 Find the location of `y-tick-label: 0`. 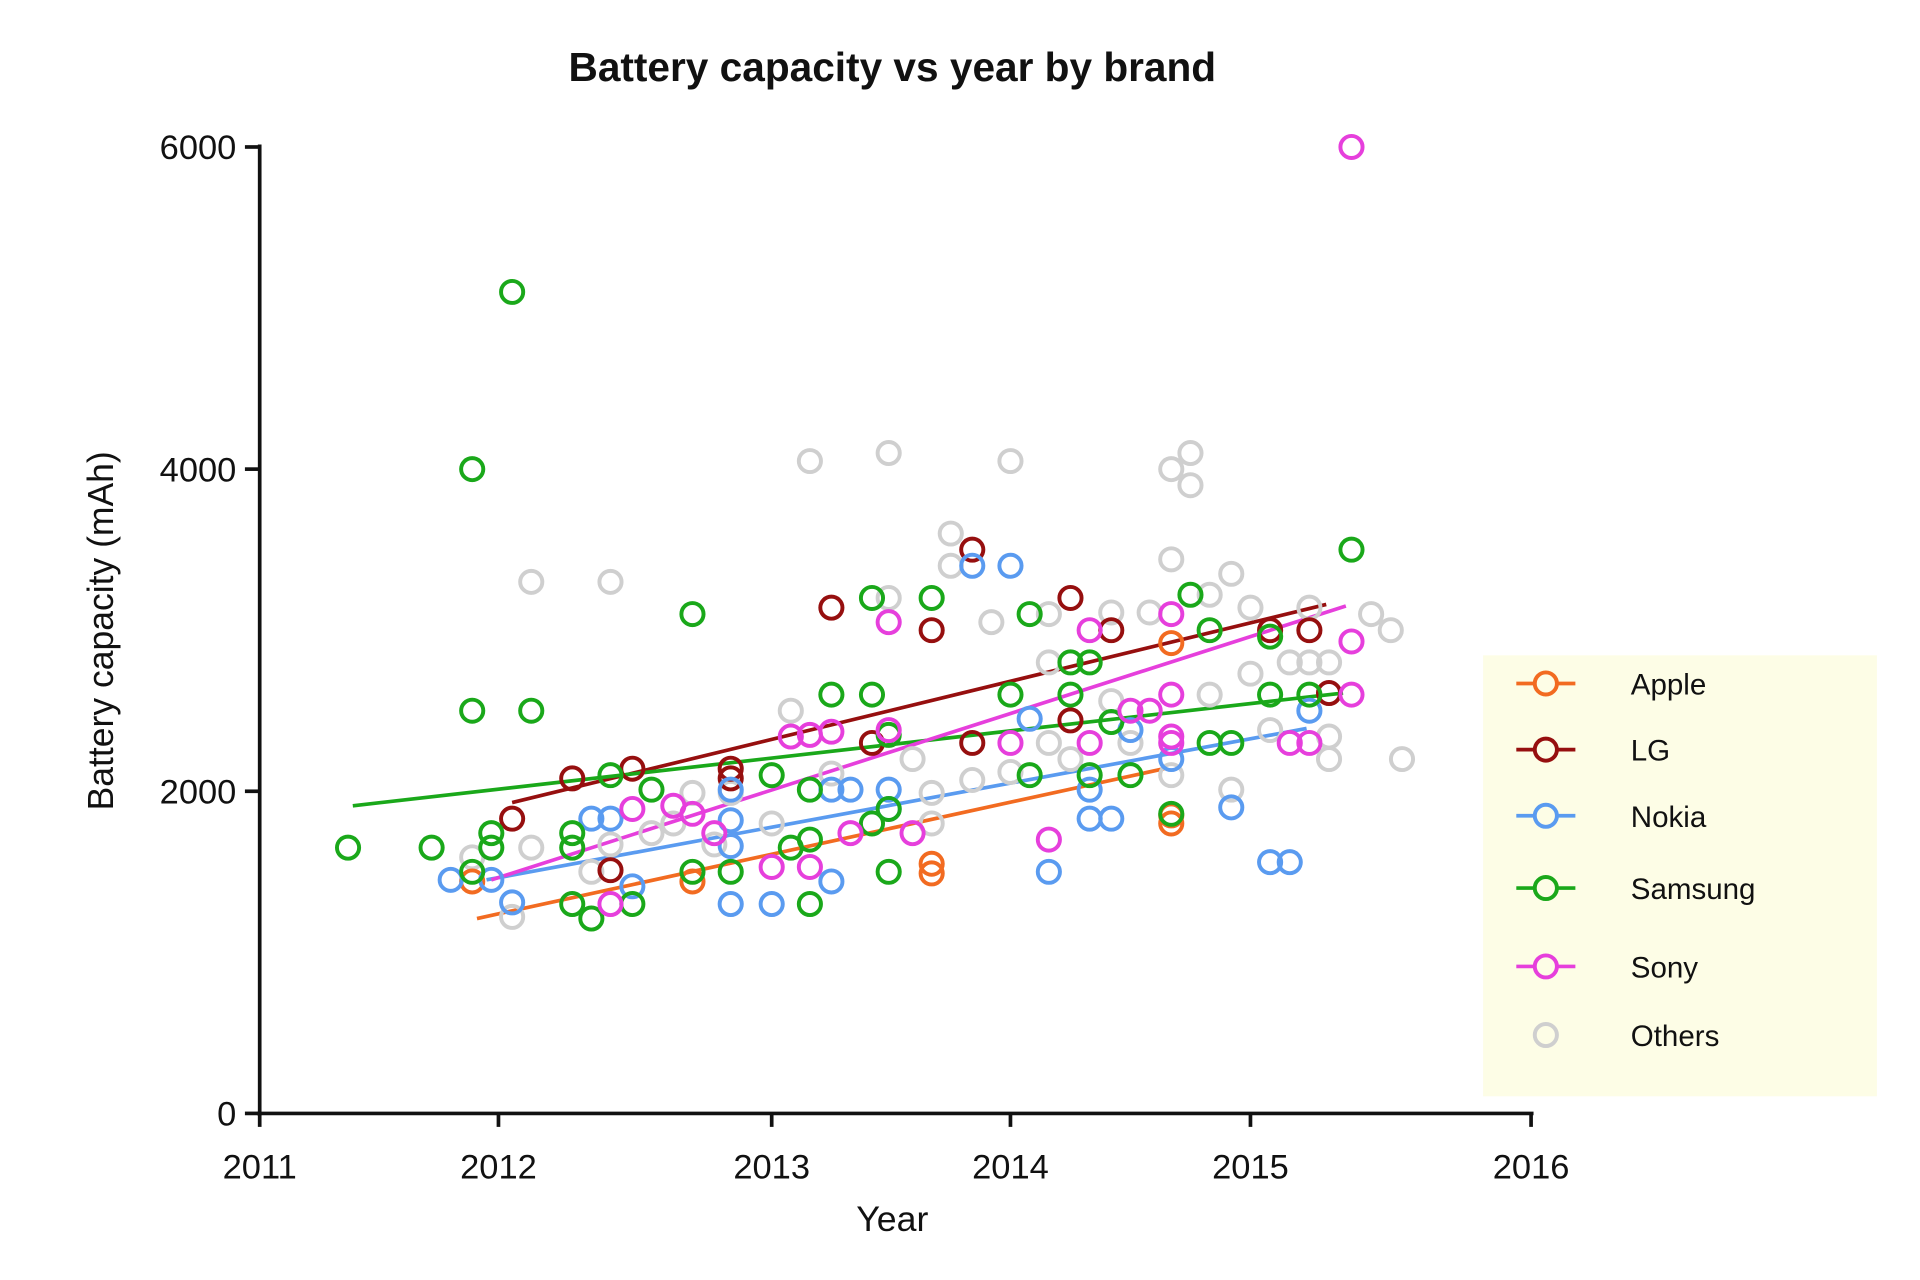

y-tick-label: 0 is located at coordinates (226, 1115).